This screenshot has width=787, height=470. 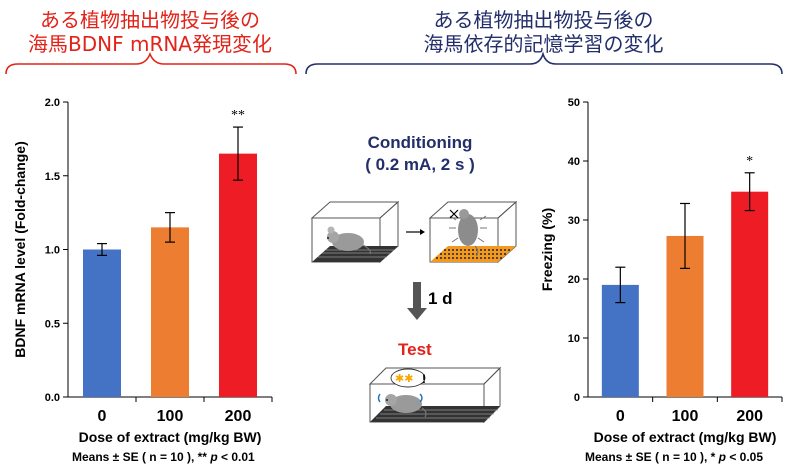 What do you see at coordinates (420, 154) in the screenshot?
I see `conditioning-title: Conditioning ( 0.2 mA, 2 s )` at bounding box center [420, 154].